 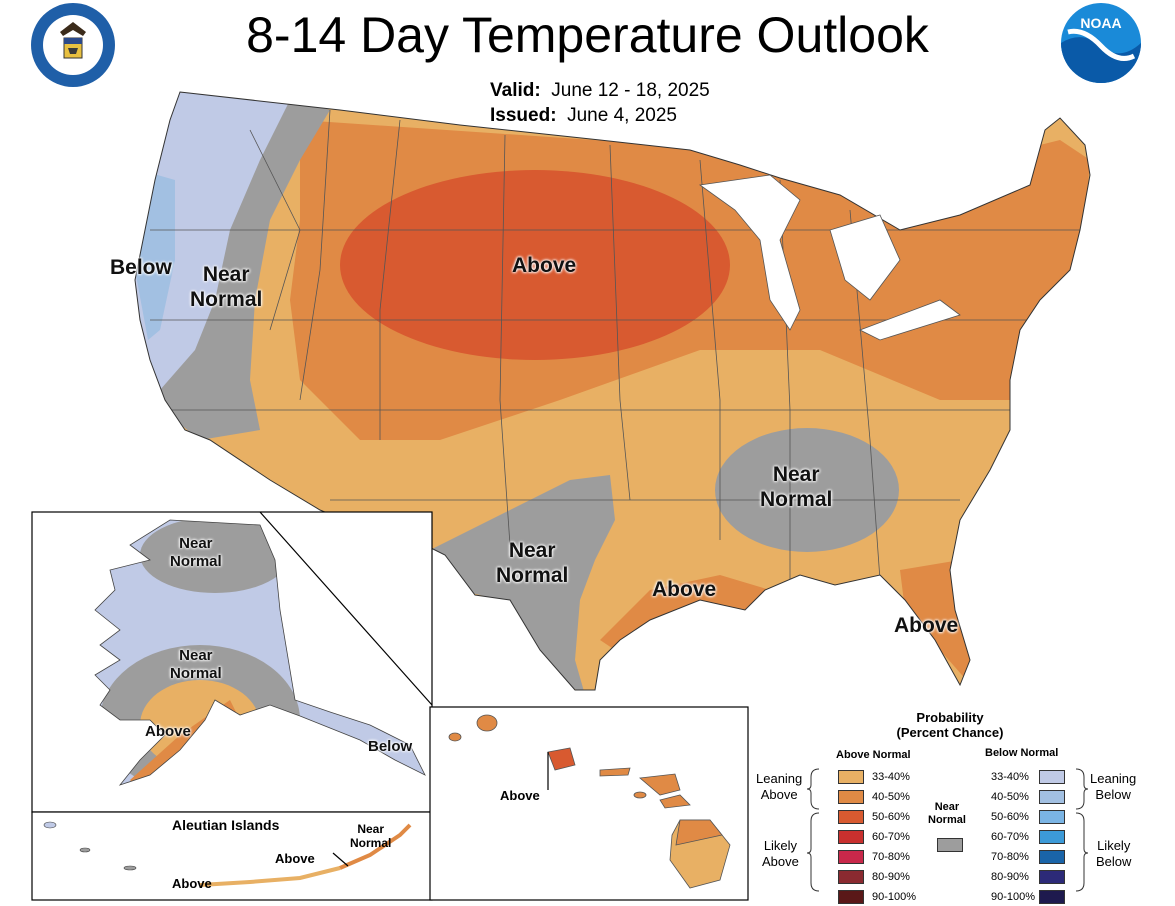 I want to click on label-aleutian-above-1: Above, so click(x=295, y=858).